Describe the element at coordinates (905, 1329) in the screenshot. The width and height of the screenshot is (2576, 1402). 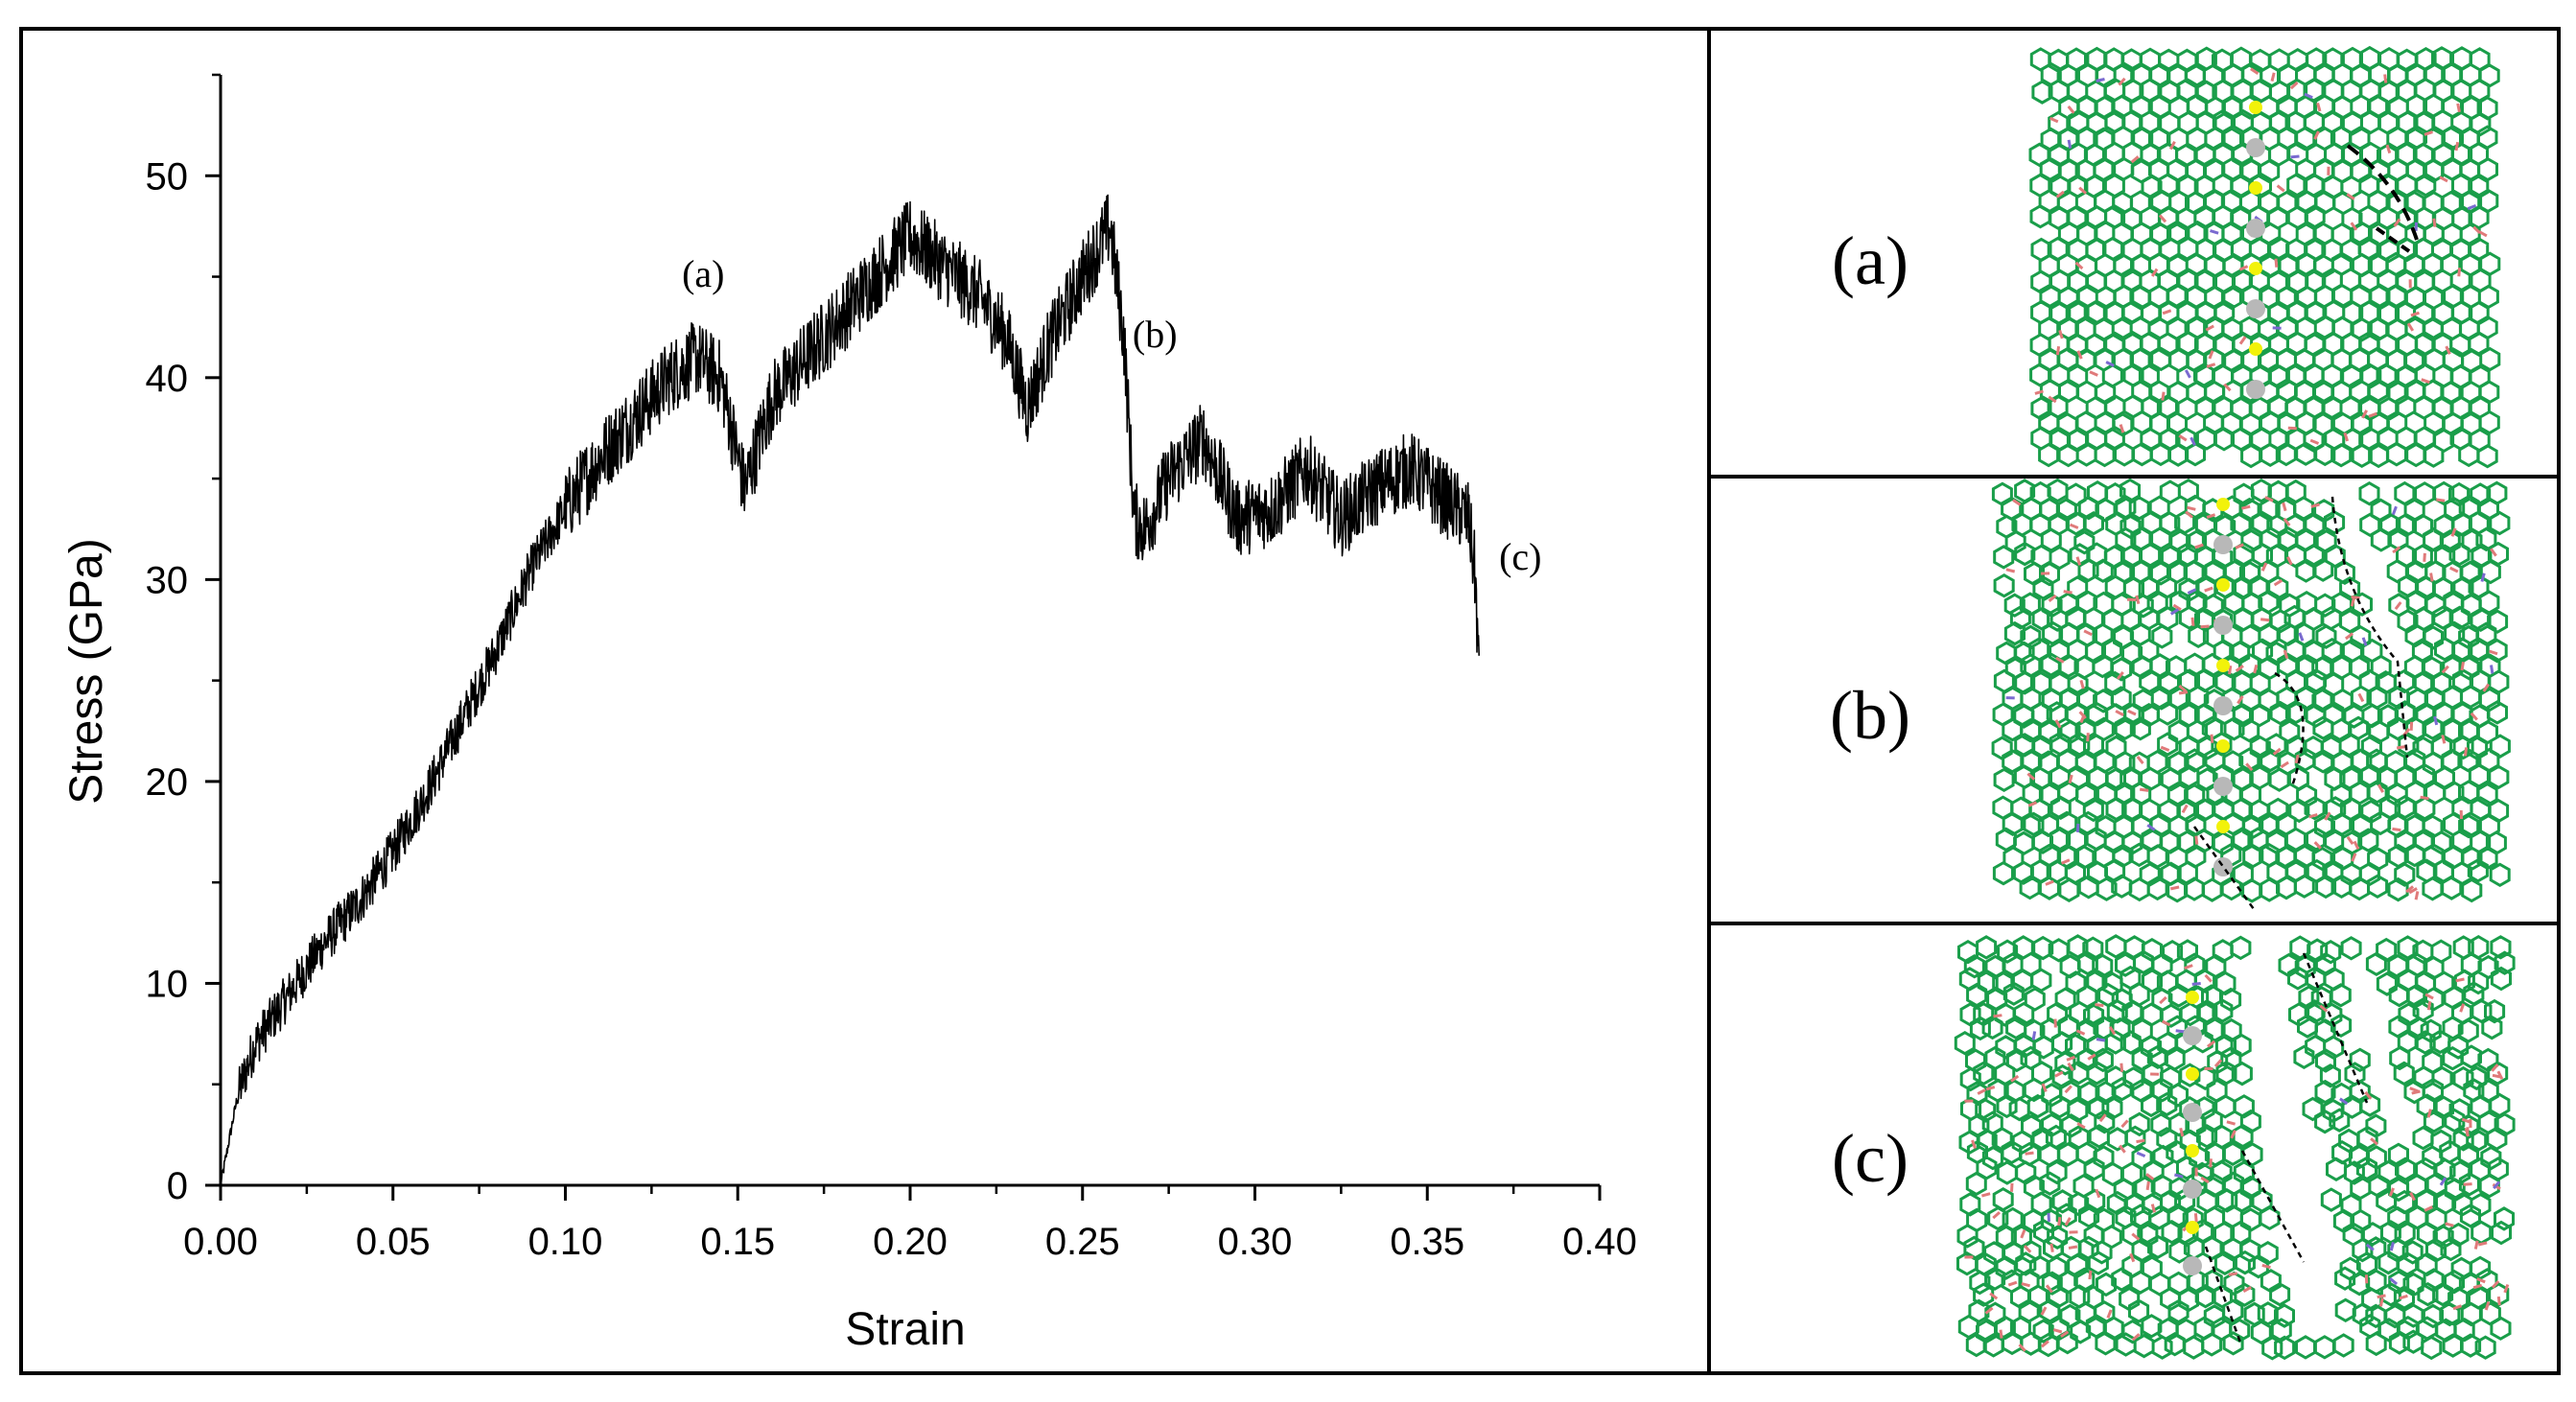
I see `x-axis-label: Strain` at that location.